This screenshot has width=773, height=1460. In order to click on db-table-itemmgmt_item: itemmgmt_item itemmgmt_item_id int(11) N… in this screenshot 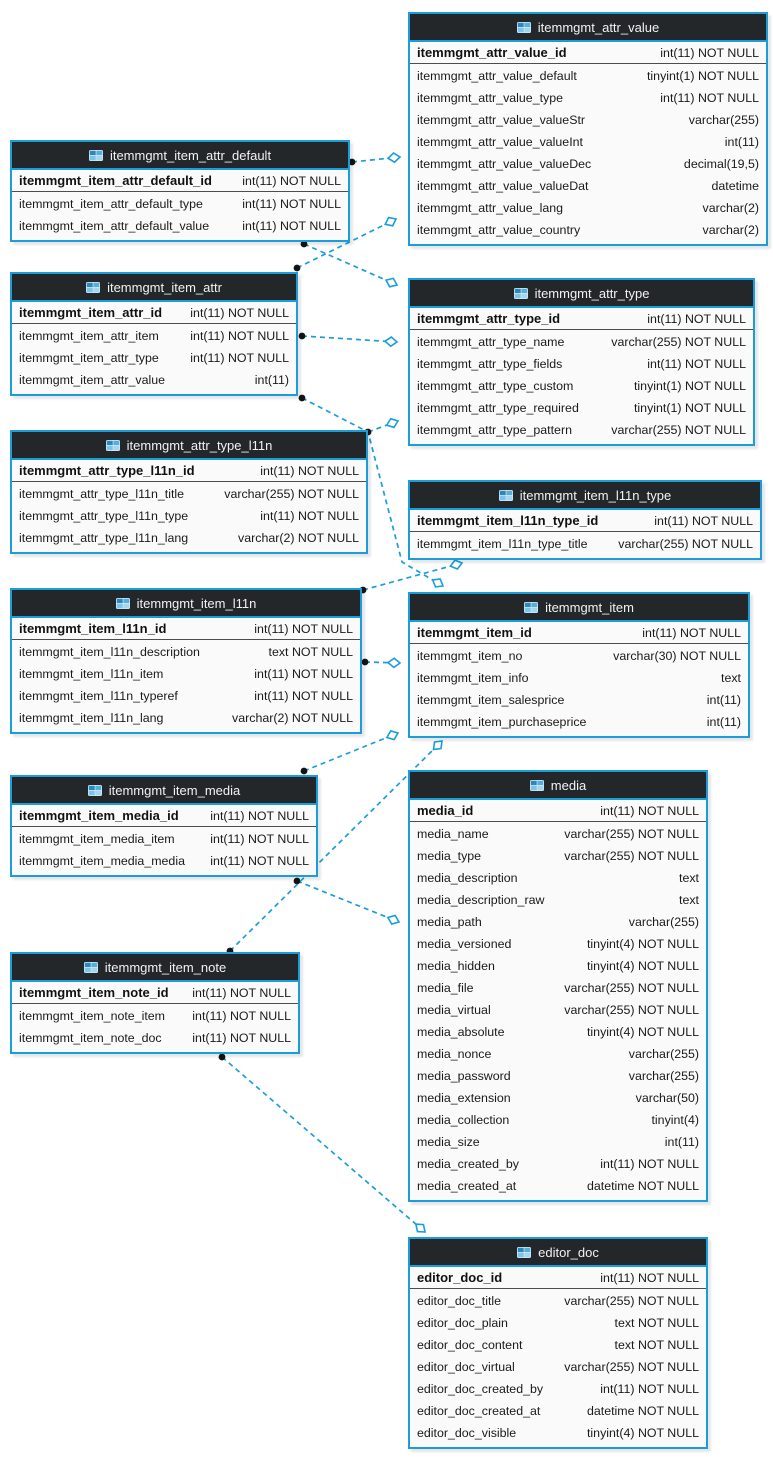, I will do `click(579, 665)`.